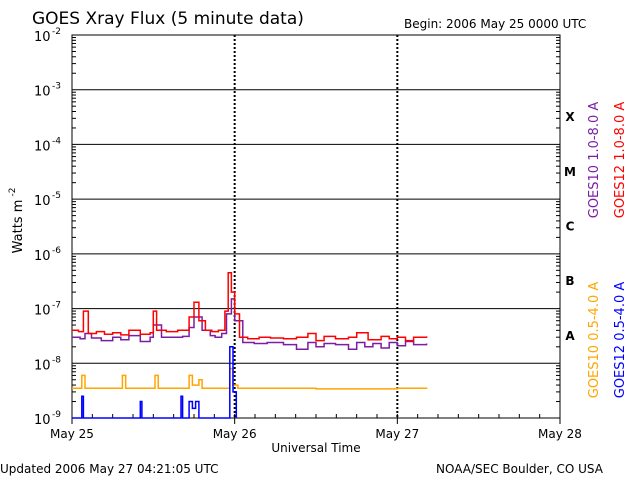 The image size is (640, 480). Describe the element at coordinates (495, 24) in the screenshot. I see `begin-date: Begin: 2006 May 25 0000 UTC` at that location.